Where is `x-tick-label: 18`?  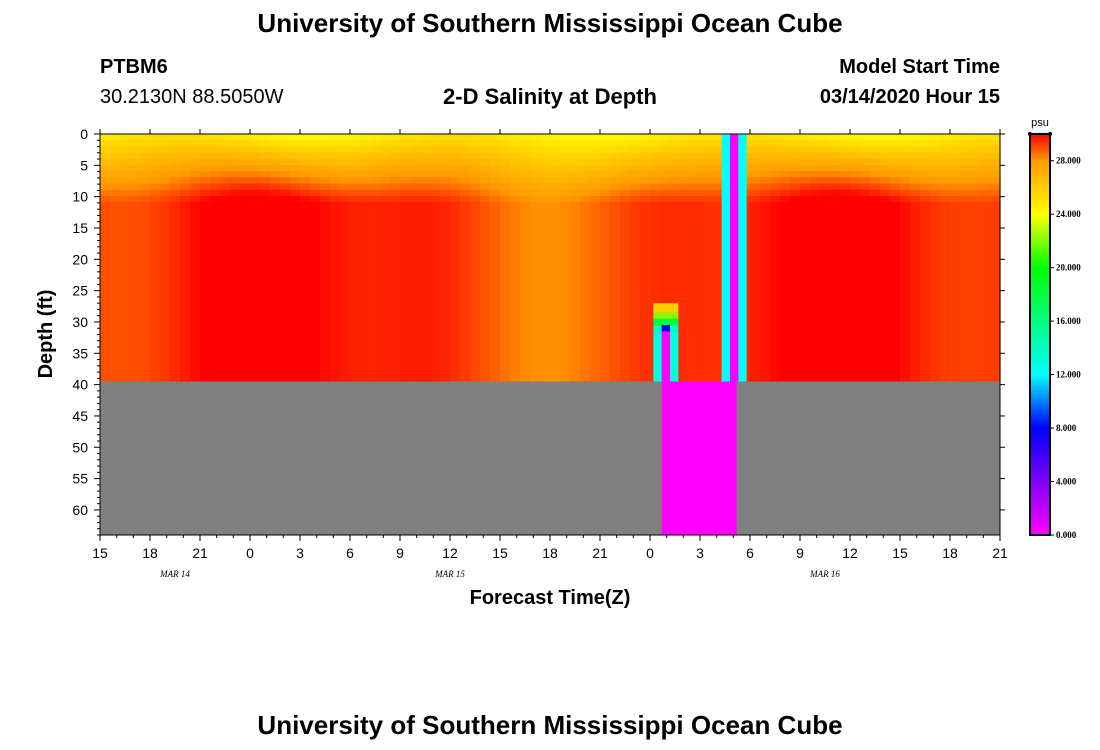 x-tick-label: 18 is located at coordinates (950, 553).